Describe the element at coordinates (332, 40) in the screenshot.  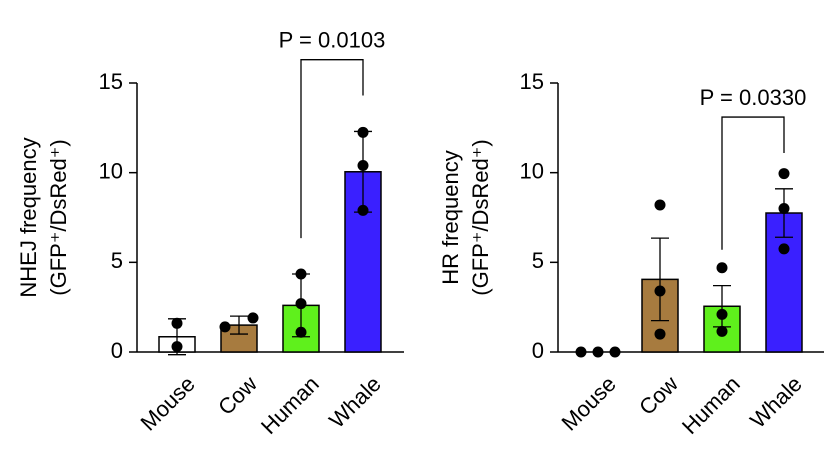
I see `p-value-label: P = 0.0103` at that location.